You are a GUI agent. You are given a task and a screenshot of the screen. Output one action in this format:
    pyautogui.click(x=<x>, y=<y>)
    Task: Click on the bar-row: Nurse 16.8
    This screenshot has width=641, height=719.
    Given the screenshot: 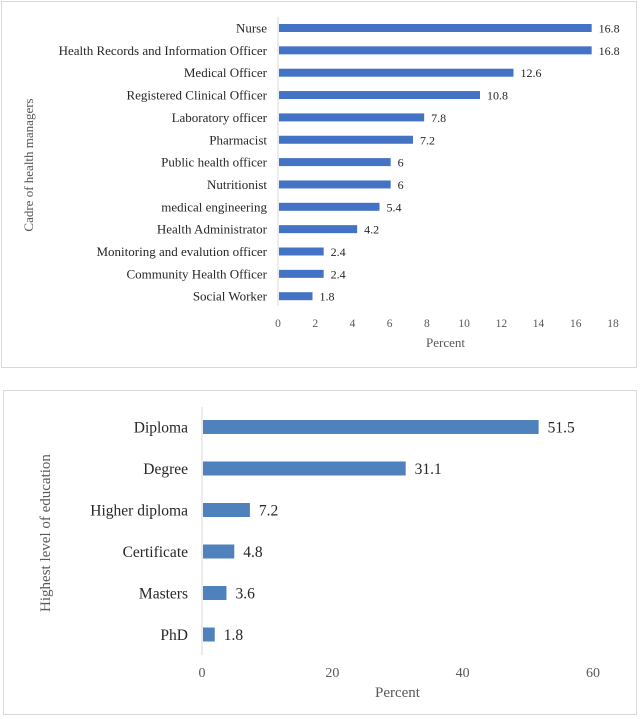 What is the action you would take?
    pyautogui.click(x=428, y=28)
    